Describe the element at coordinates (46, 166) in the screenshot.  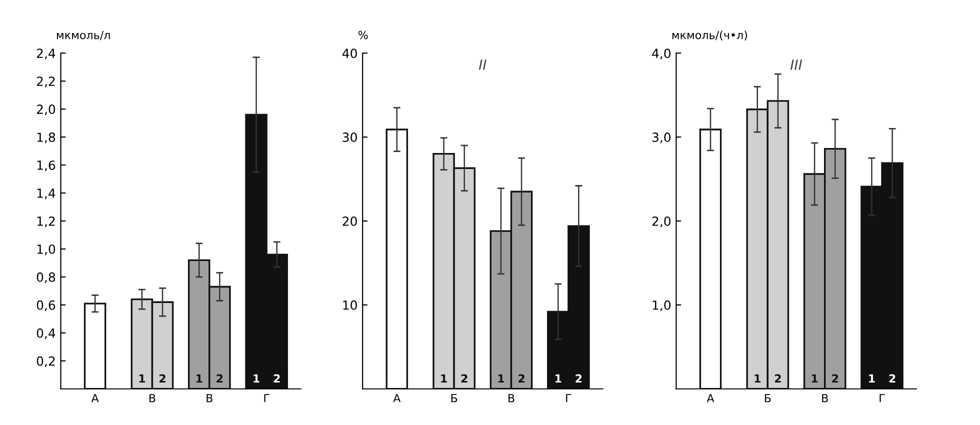
I see `y-tick-label: 1,6` at that location.